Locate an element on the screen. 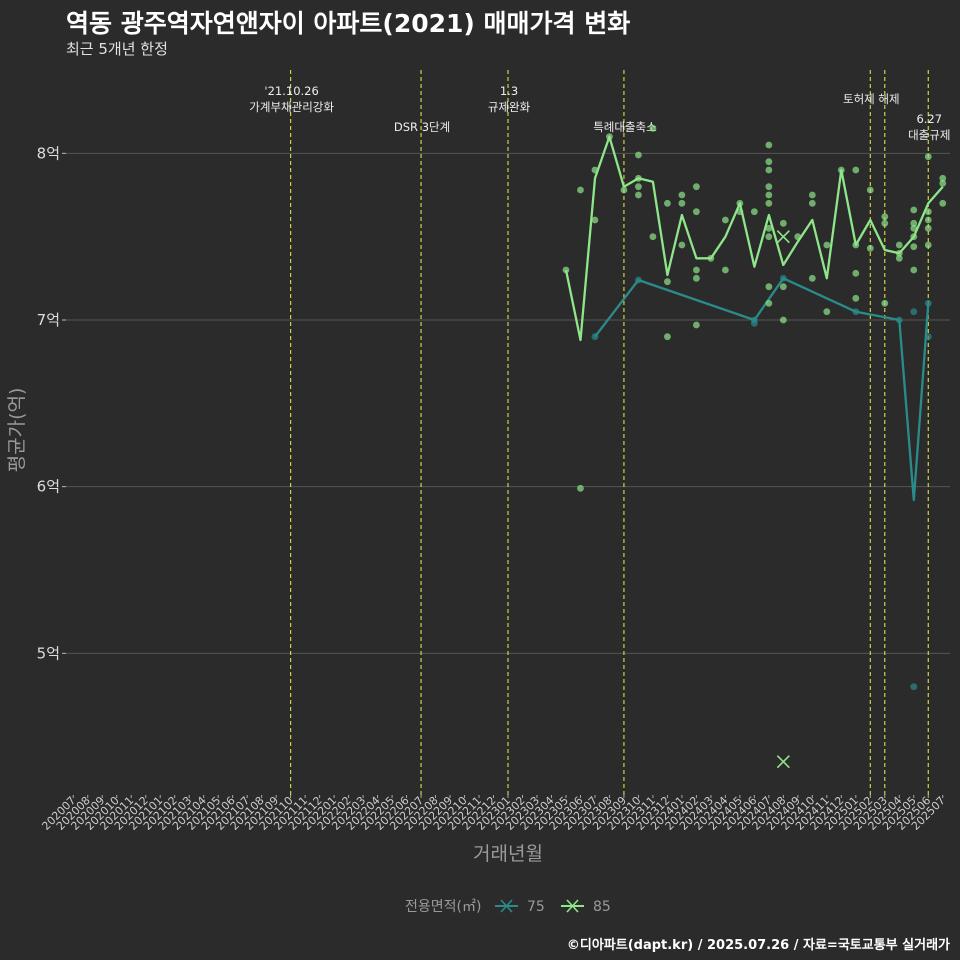 The image size is (960, 960). legend-item-75: 75 is located at coordinates (520, 907).